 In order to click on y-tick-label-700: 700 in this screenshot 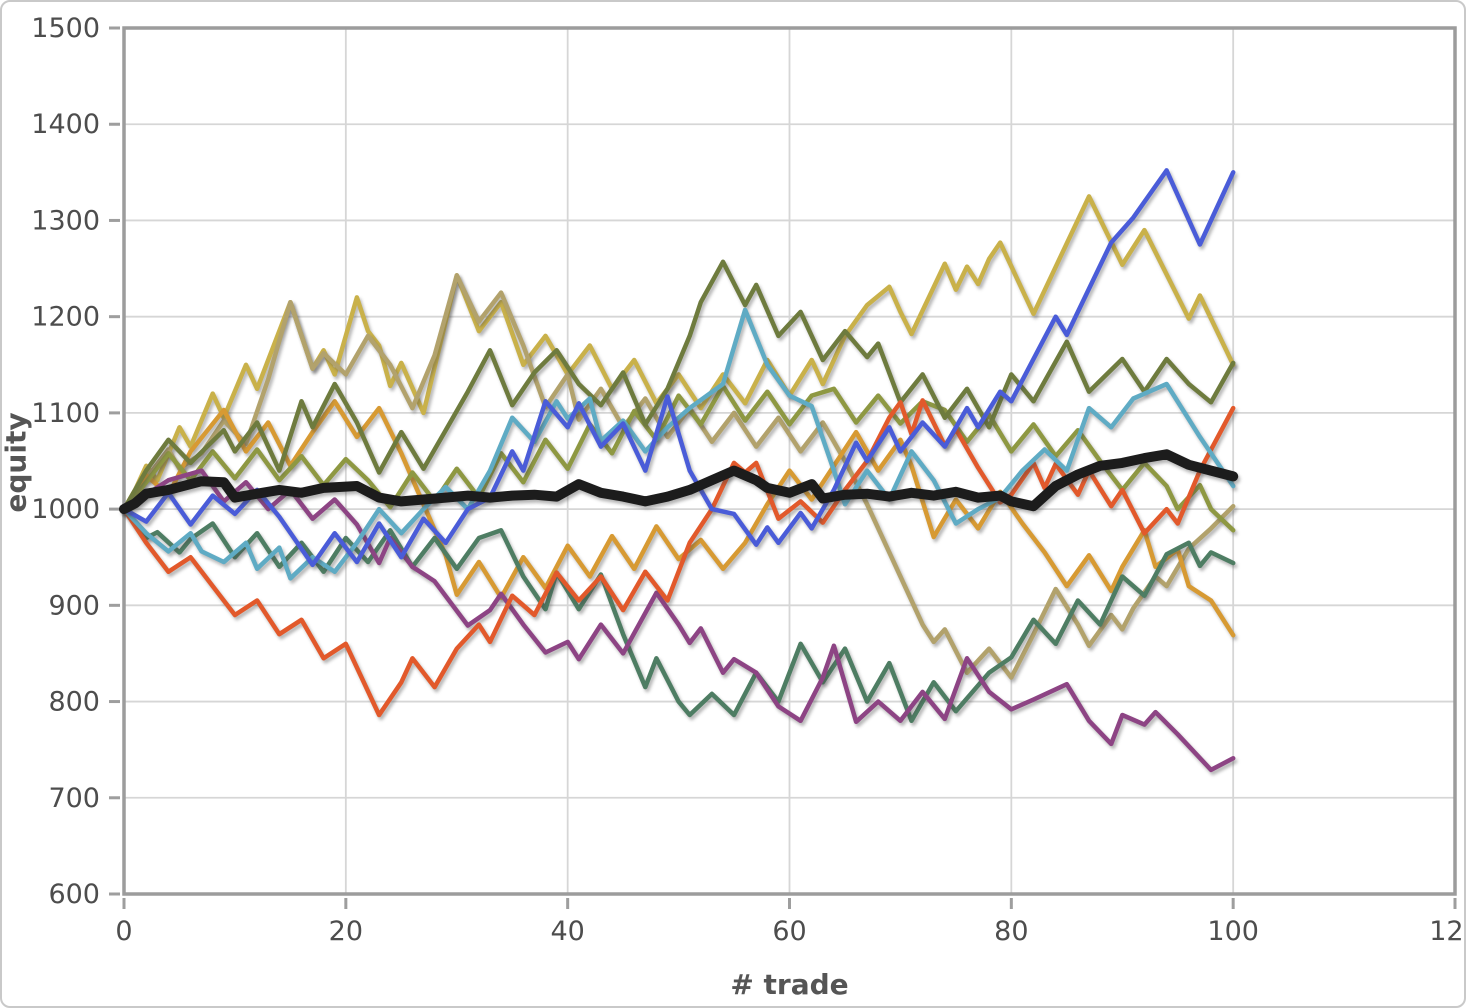, I will do `click(74, 798)`.